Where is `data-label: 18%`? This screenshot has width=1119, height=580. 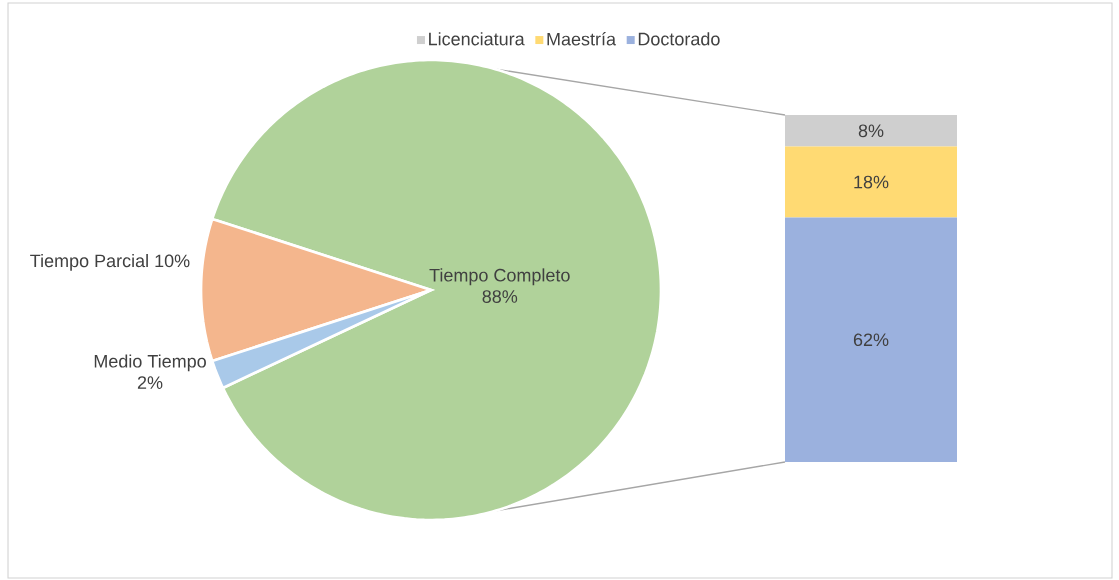 data-label: 18% is located at coordinates (871, 182).